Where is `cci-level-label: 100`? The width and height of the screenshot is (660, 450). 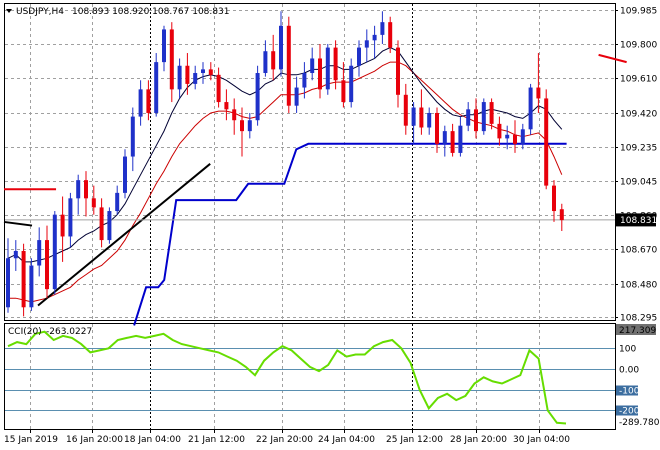 cci-level-label: 100 is located at coordinates (627, 350).